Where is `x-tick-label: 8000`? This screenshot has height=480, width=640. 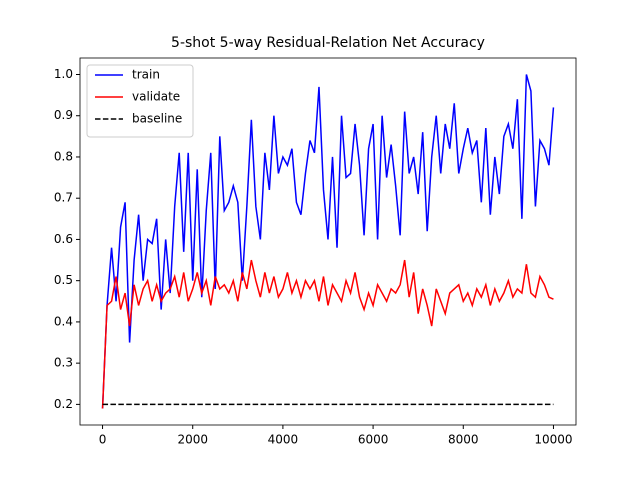
x-tick-label: 8000 is located at coordinates (463, 440).